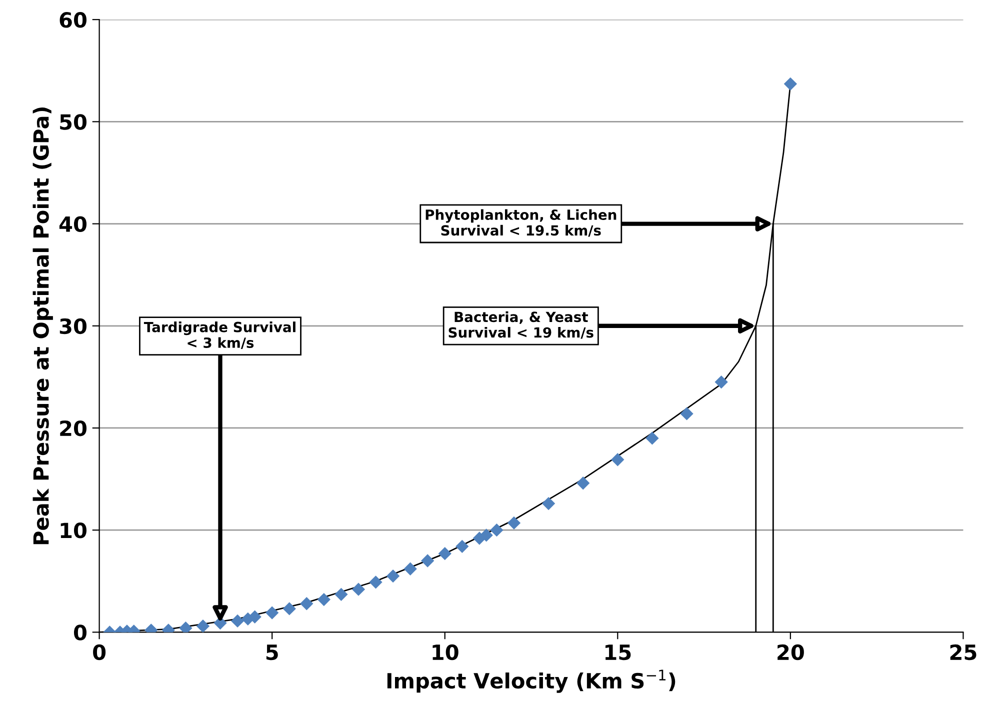 This screenshot has height=725, width=993. Describe the element at coordinates (73, 530) in the screenshot. I see `y-tick-label: 10` at that location.